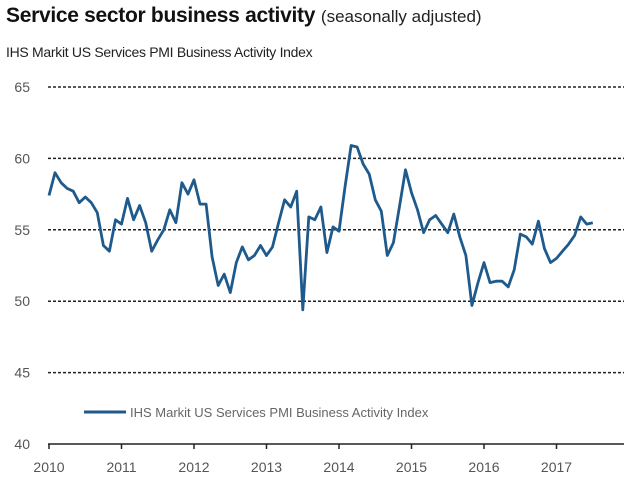 The height and width of the screenshot is (480, 640). Describe the element at coordinates (338, 467) in the screenshot. I see `x-tick-label: 2014` at that location.